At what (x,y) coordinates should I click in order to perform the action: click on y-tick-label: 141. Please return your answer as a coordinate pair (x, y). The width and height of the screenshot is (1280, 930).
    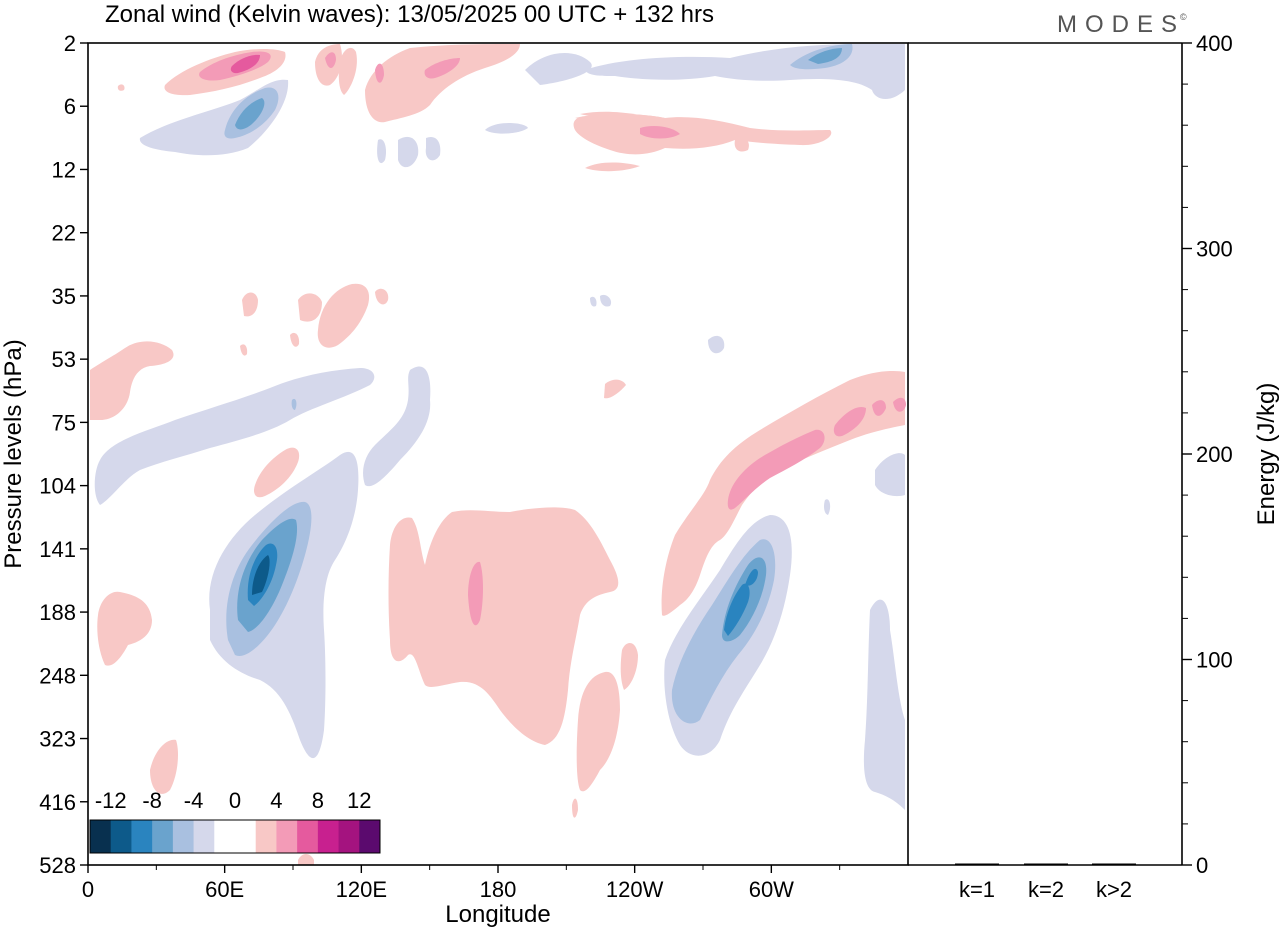
    Looking at the image, I should click on (57, 549).